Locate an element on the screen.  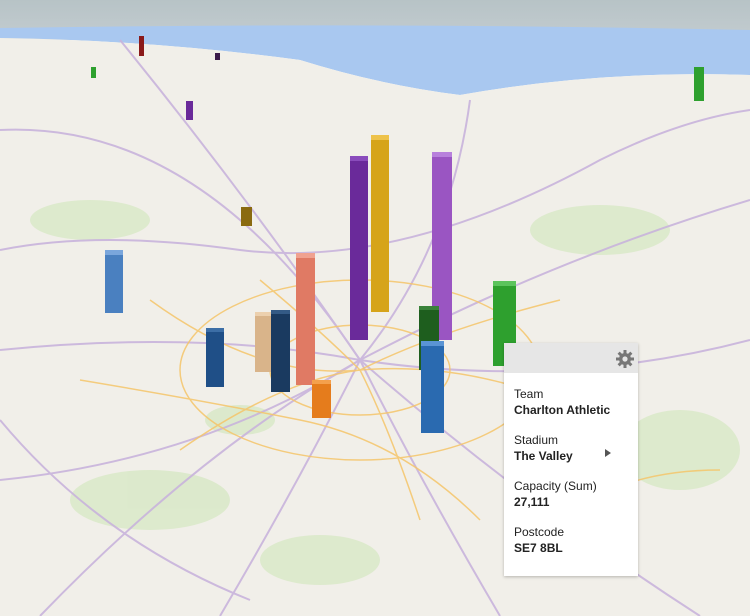
field-value: The Valley is located at coordinates (543, 456).